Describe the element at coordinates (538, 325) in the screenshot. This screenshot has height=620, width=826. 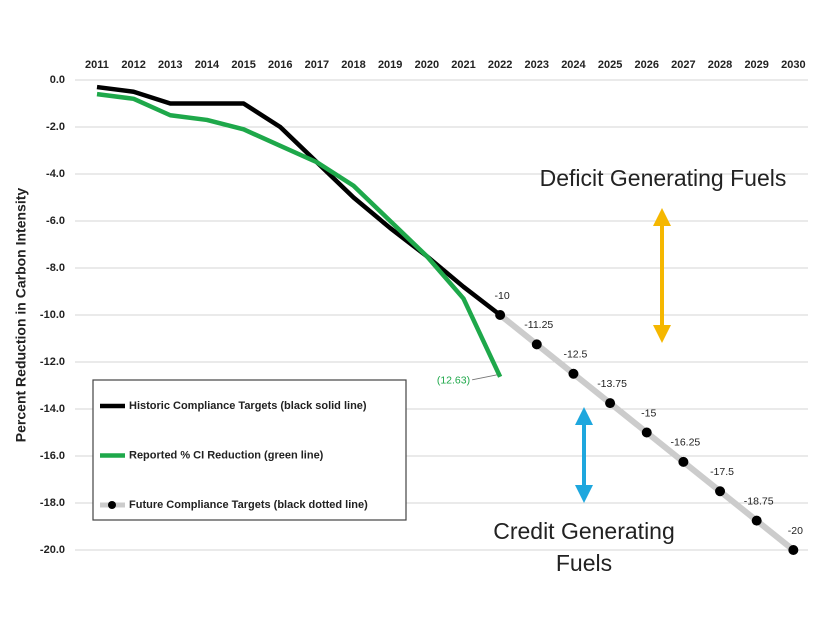
I see `data-label: -11.25` at that location.